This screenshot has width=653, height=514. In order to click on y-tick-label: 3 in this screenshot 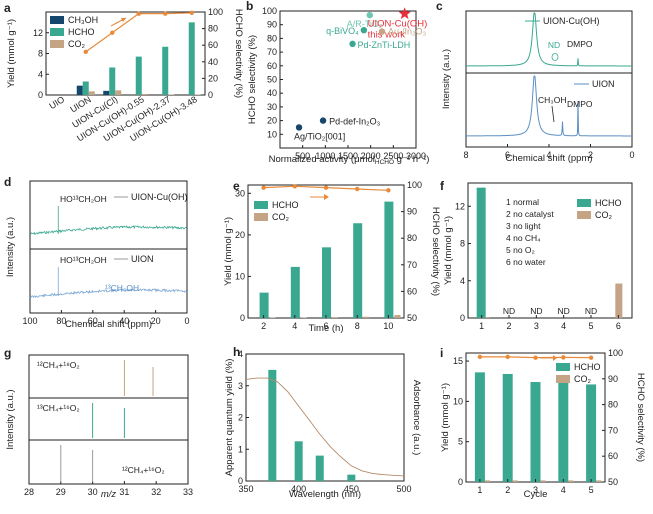, I will do `click(240, 386)`.